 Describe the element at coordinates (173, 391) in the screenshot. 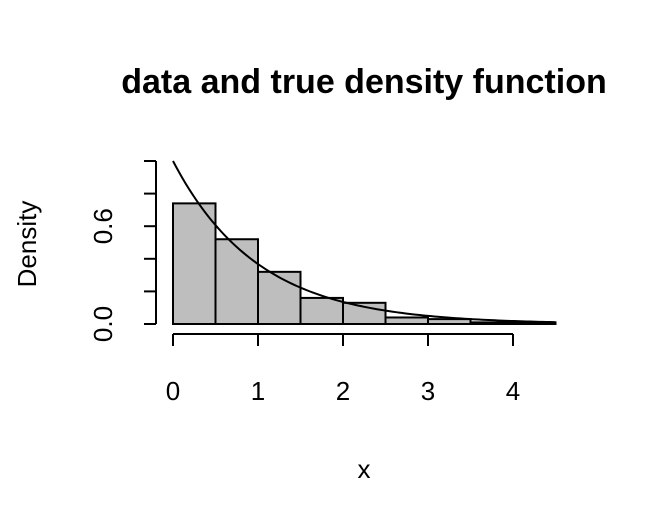

I see `x-tick-label-0: 0` at that location.